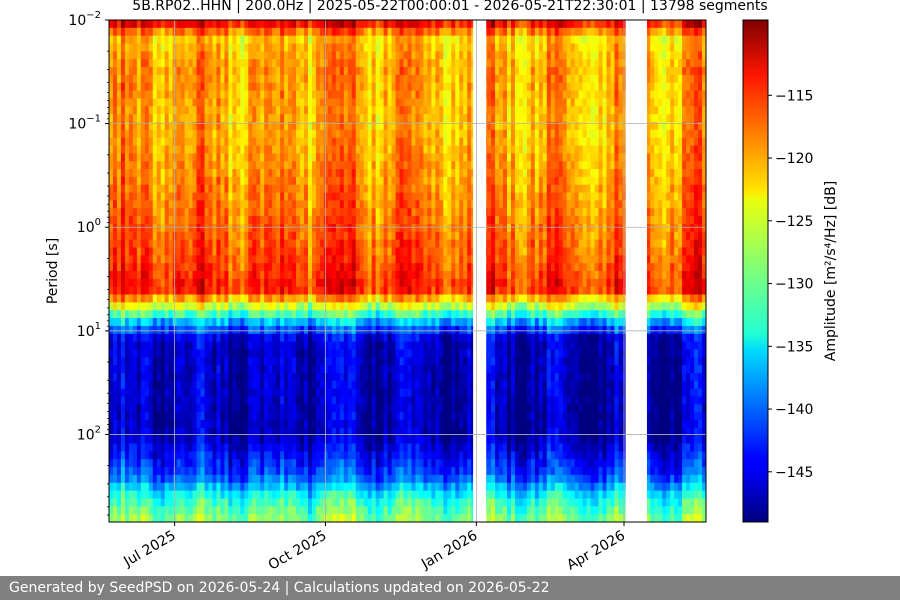  What do you see at coordinates (755, 271) in the screenshot?
I see `colorbar` at bounding box center [755, 271].